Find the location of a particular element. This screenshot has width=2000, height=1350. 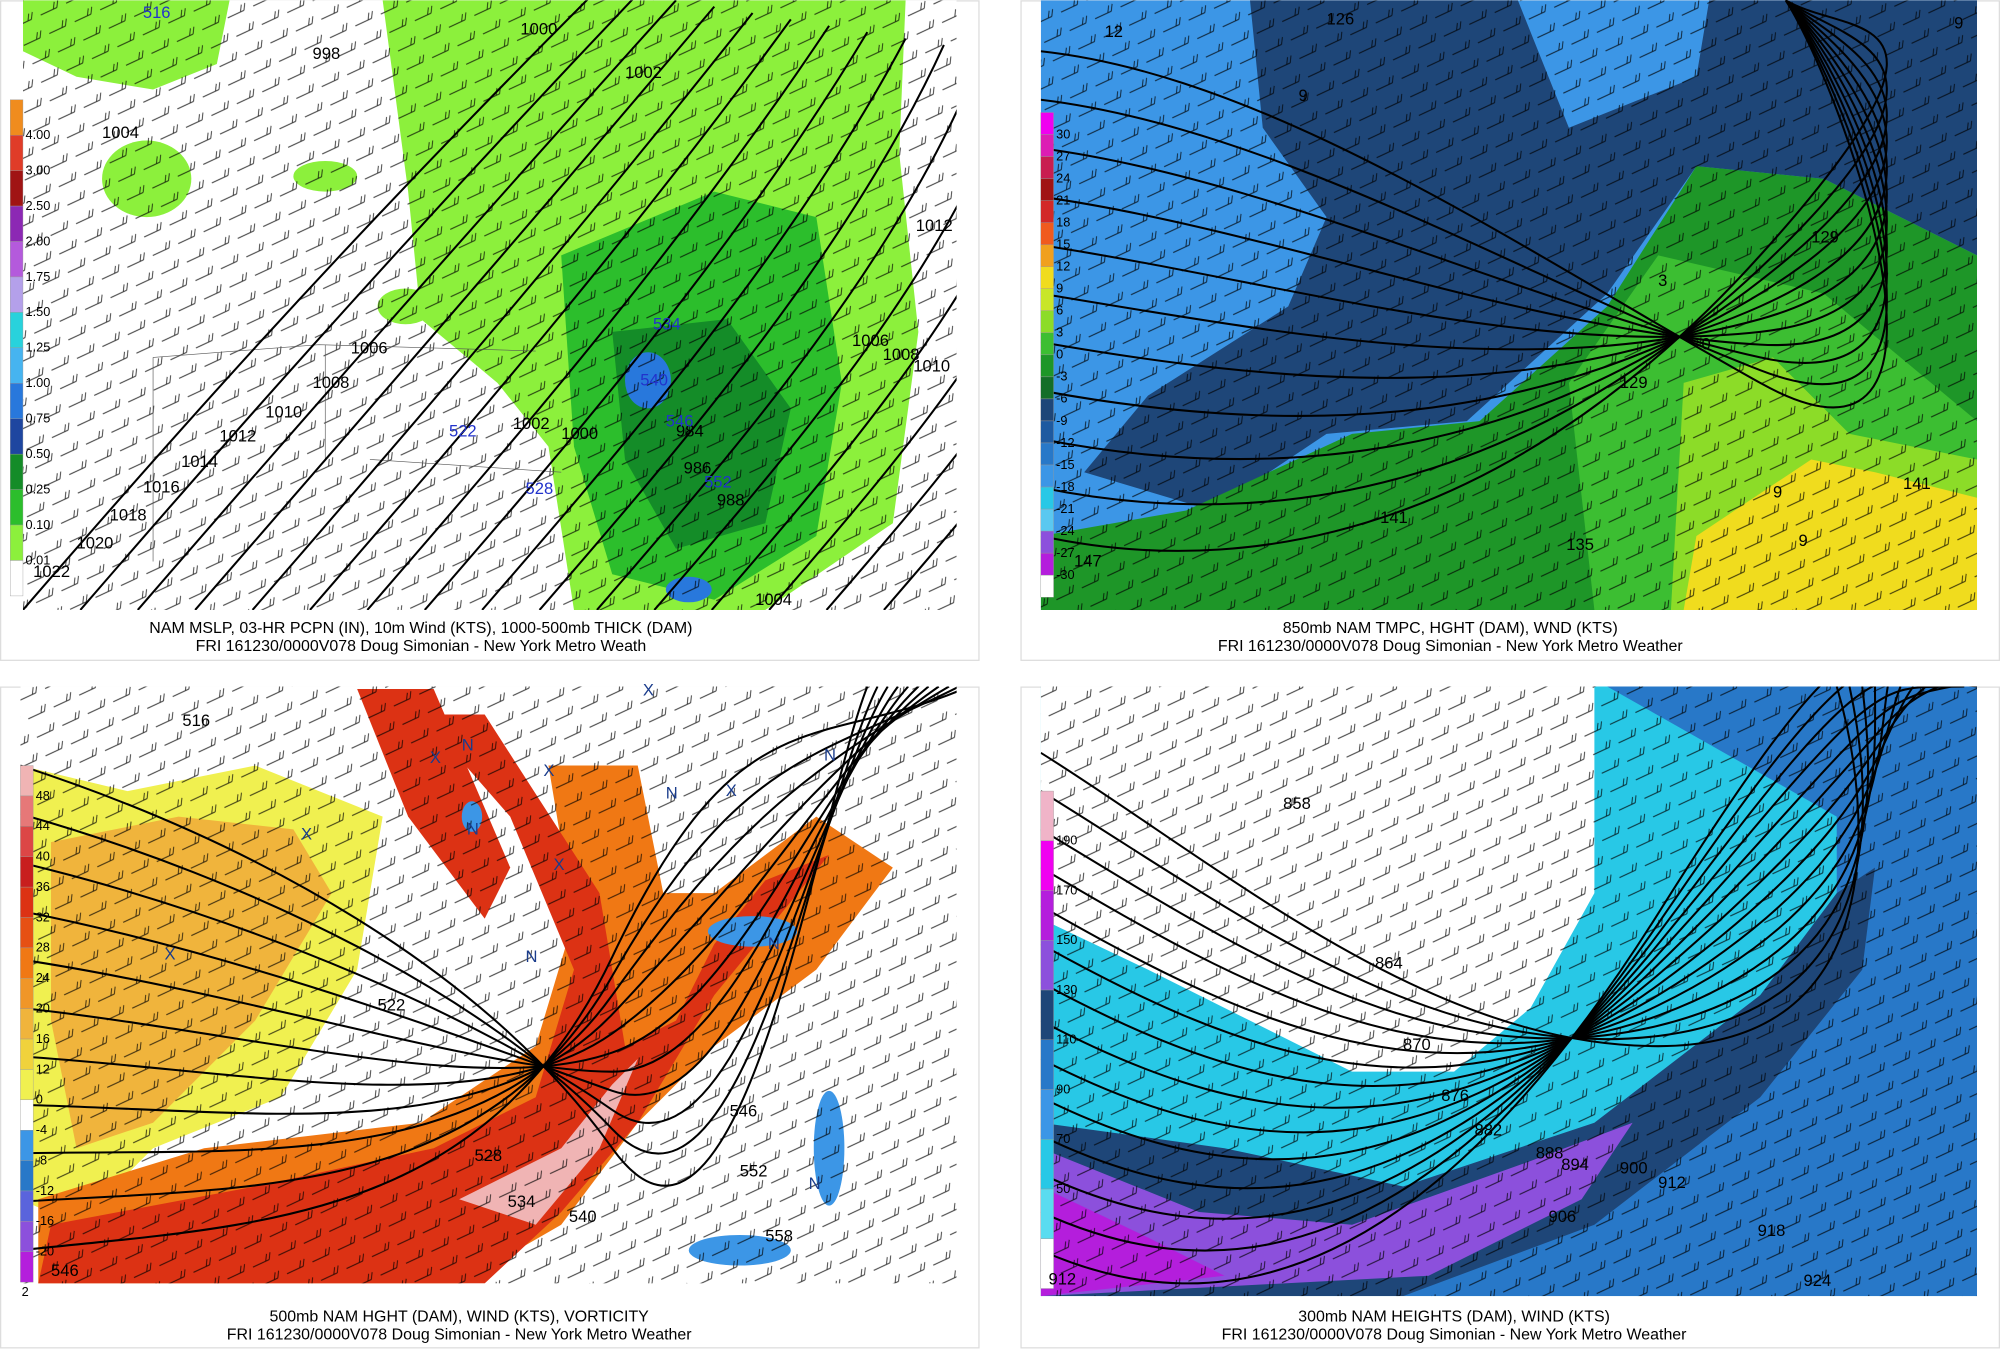

height-label: 540 is located at coordinates (583, 1216).